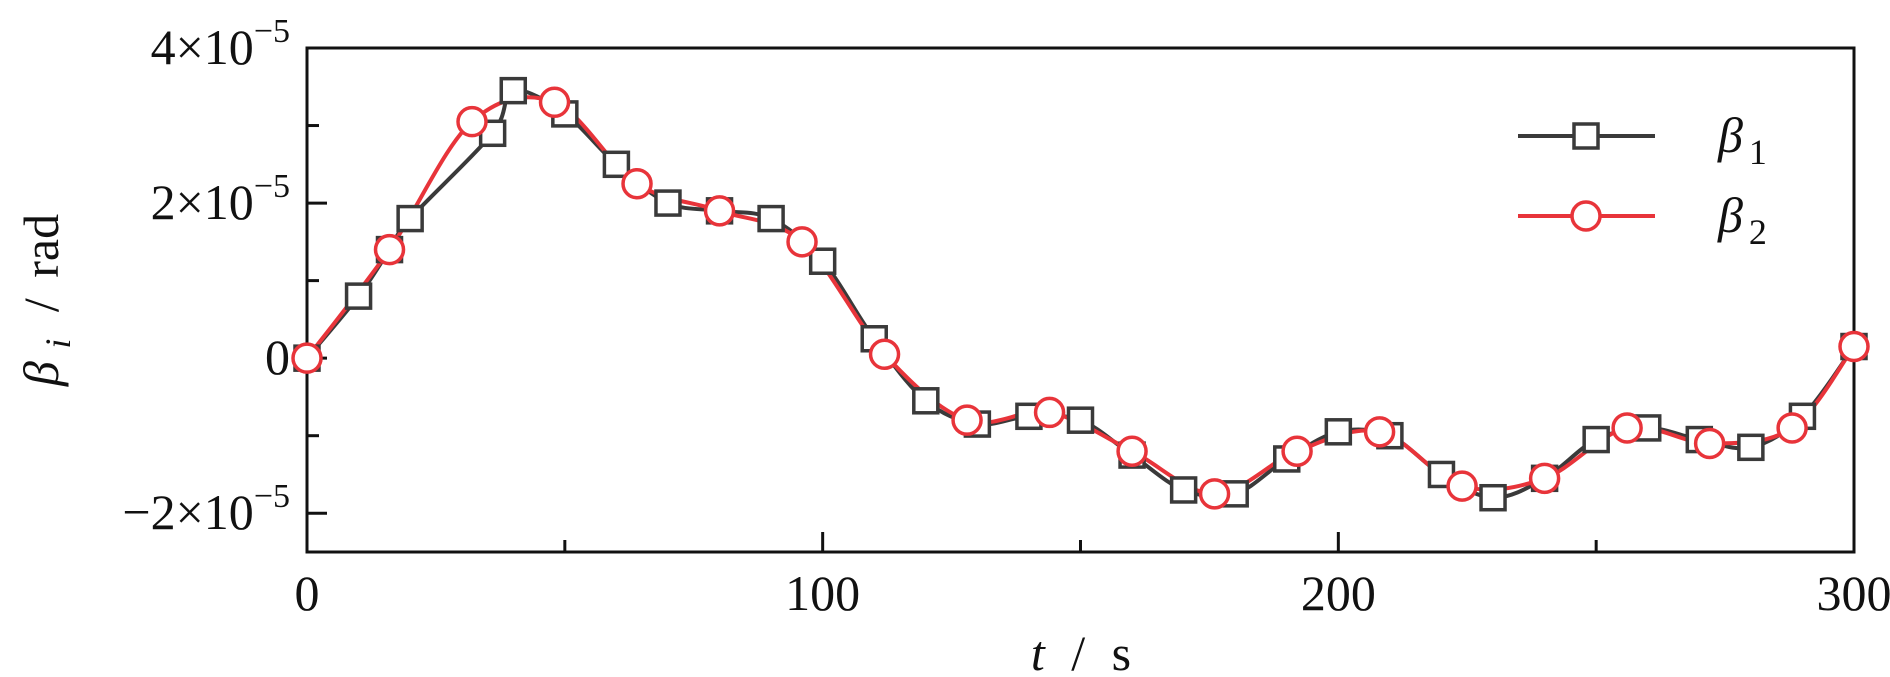 The image size is (1890, 677). What do you see at coordinates (307, 593) in the screenshot?
I see `x-tick-label: 0` at bounding box center [307, 593].